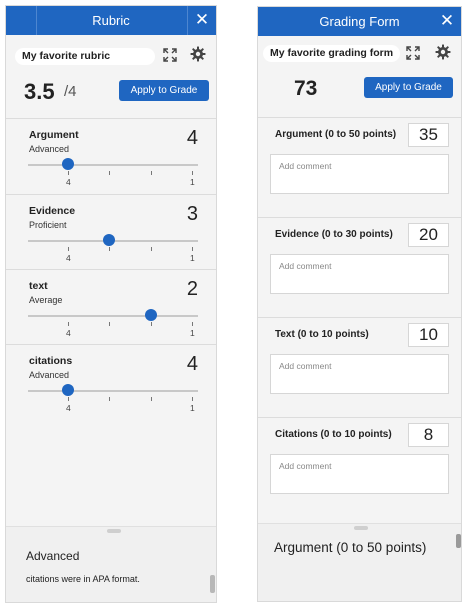 This screenshot has width=467, height=609. Describe the element at coordinates (322, 334) in the screenshot. I see `section-label: Text (0 to 10 points)` at that location.